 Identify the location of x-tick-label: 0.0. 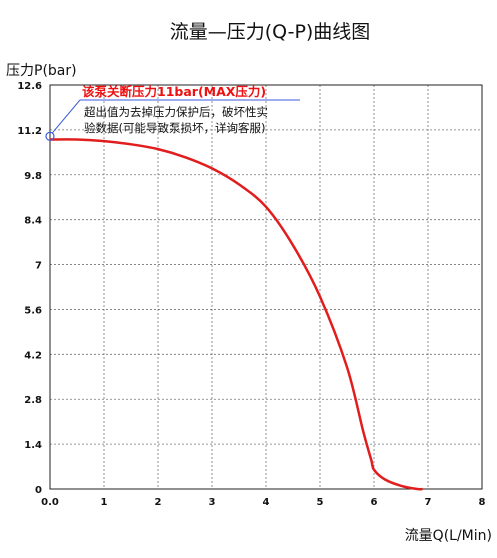
(50, 502).